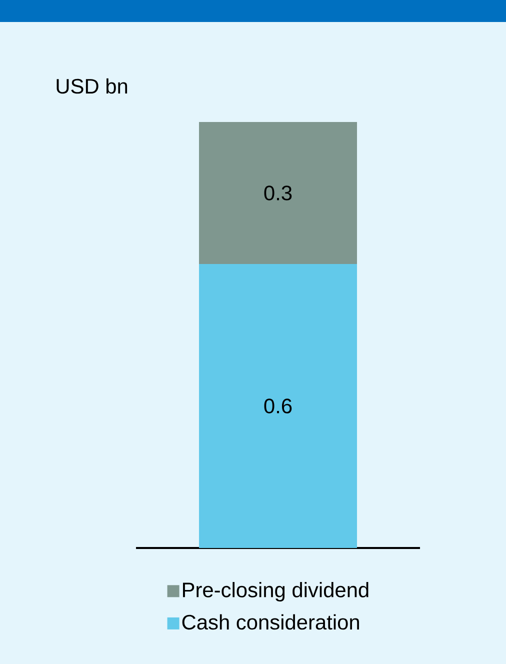 The image size is (506, 664). I want to click on legend-label: Pre-closing dividend, so click(275, 592).